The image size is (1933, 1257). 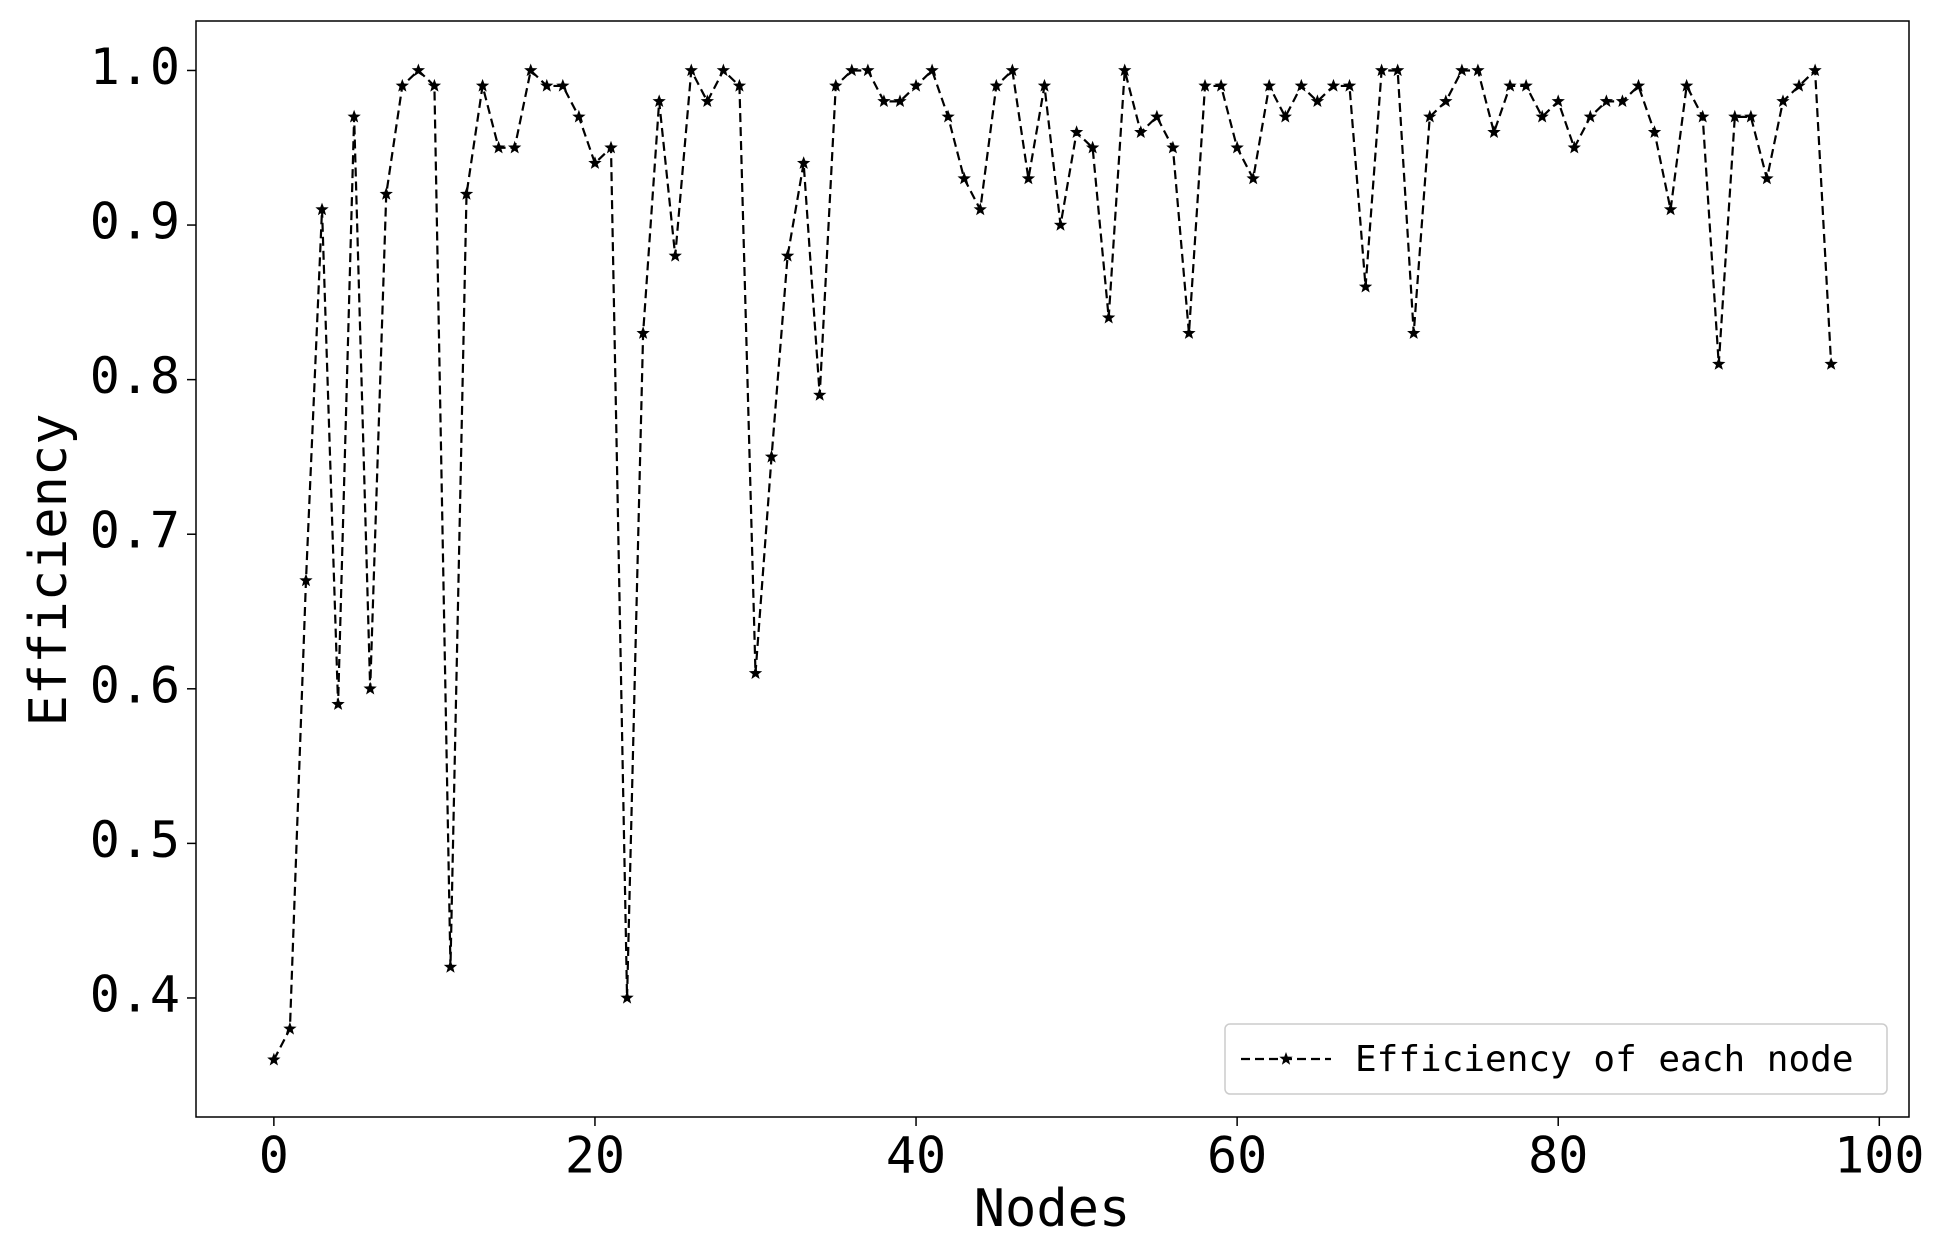 What do you see at coordinates (135, 67) in the screenshot?
I see `y-tick-label: 1.0` at bounding box center [135, 67].